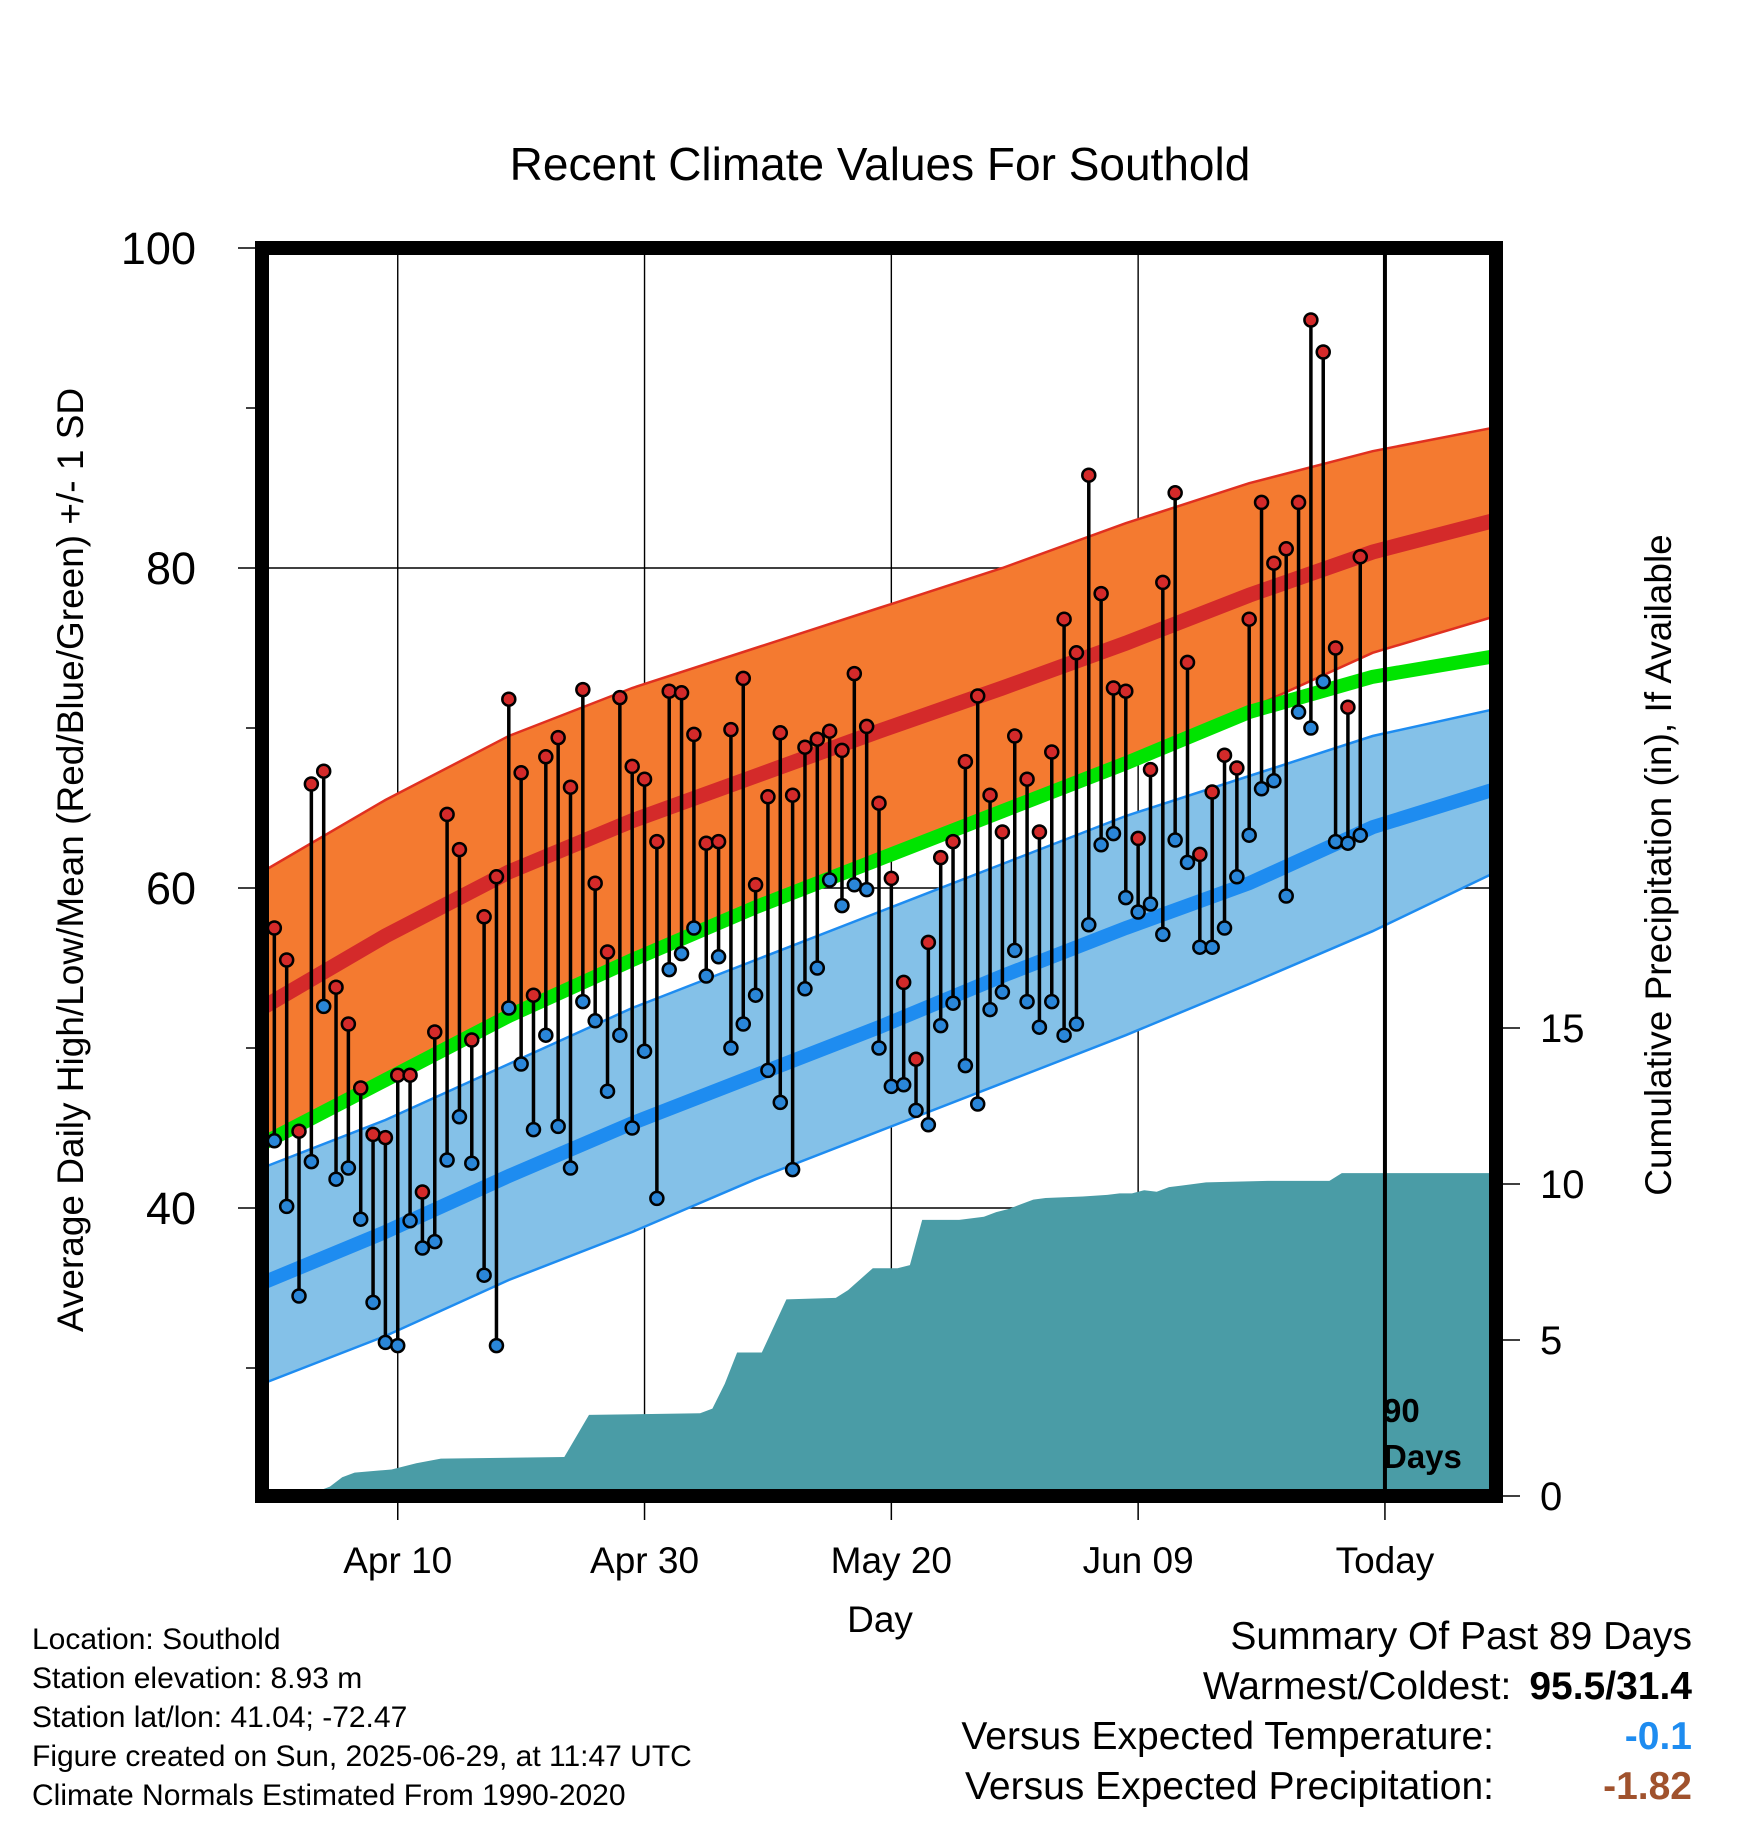  I want to click on x-tick-label: Apr 10, so click(397, 1560).